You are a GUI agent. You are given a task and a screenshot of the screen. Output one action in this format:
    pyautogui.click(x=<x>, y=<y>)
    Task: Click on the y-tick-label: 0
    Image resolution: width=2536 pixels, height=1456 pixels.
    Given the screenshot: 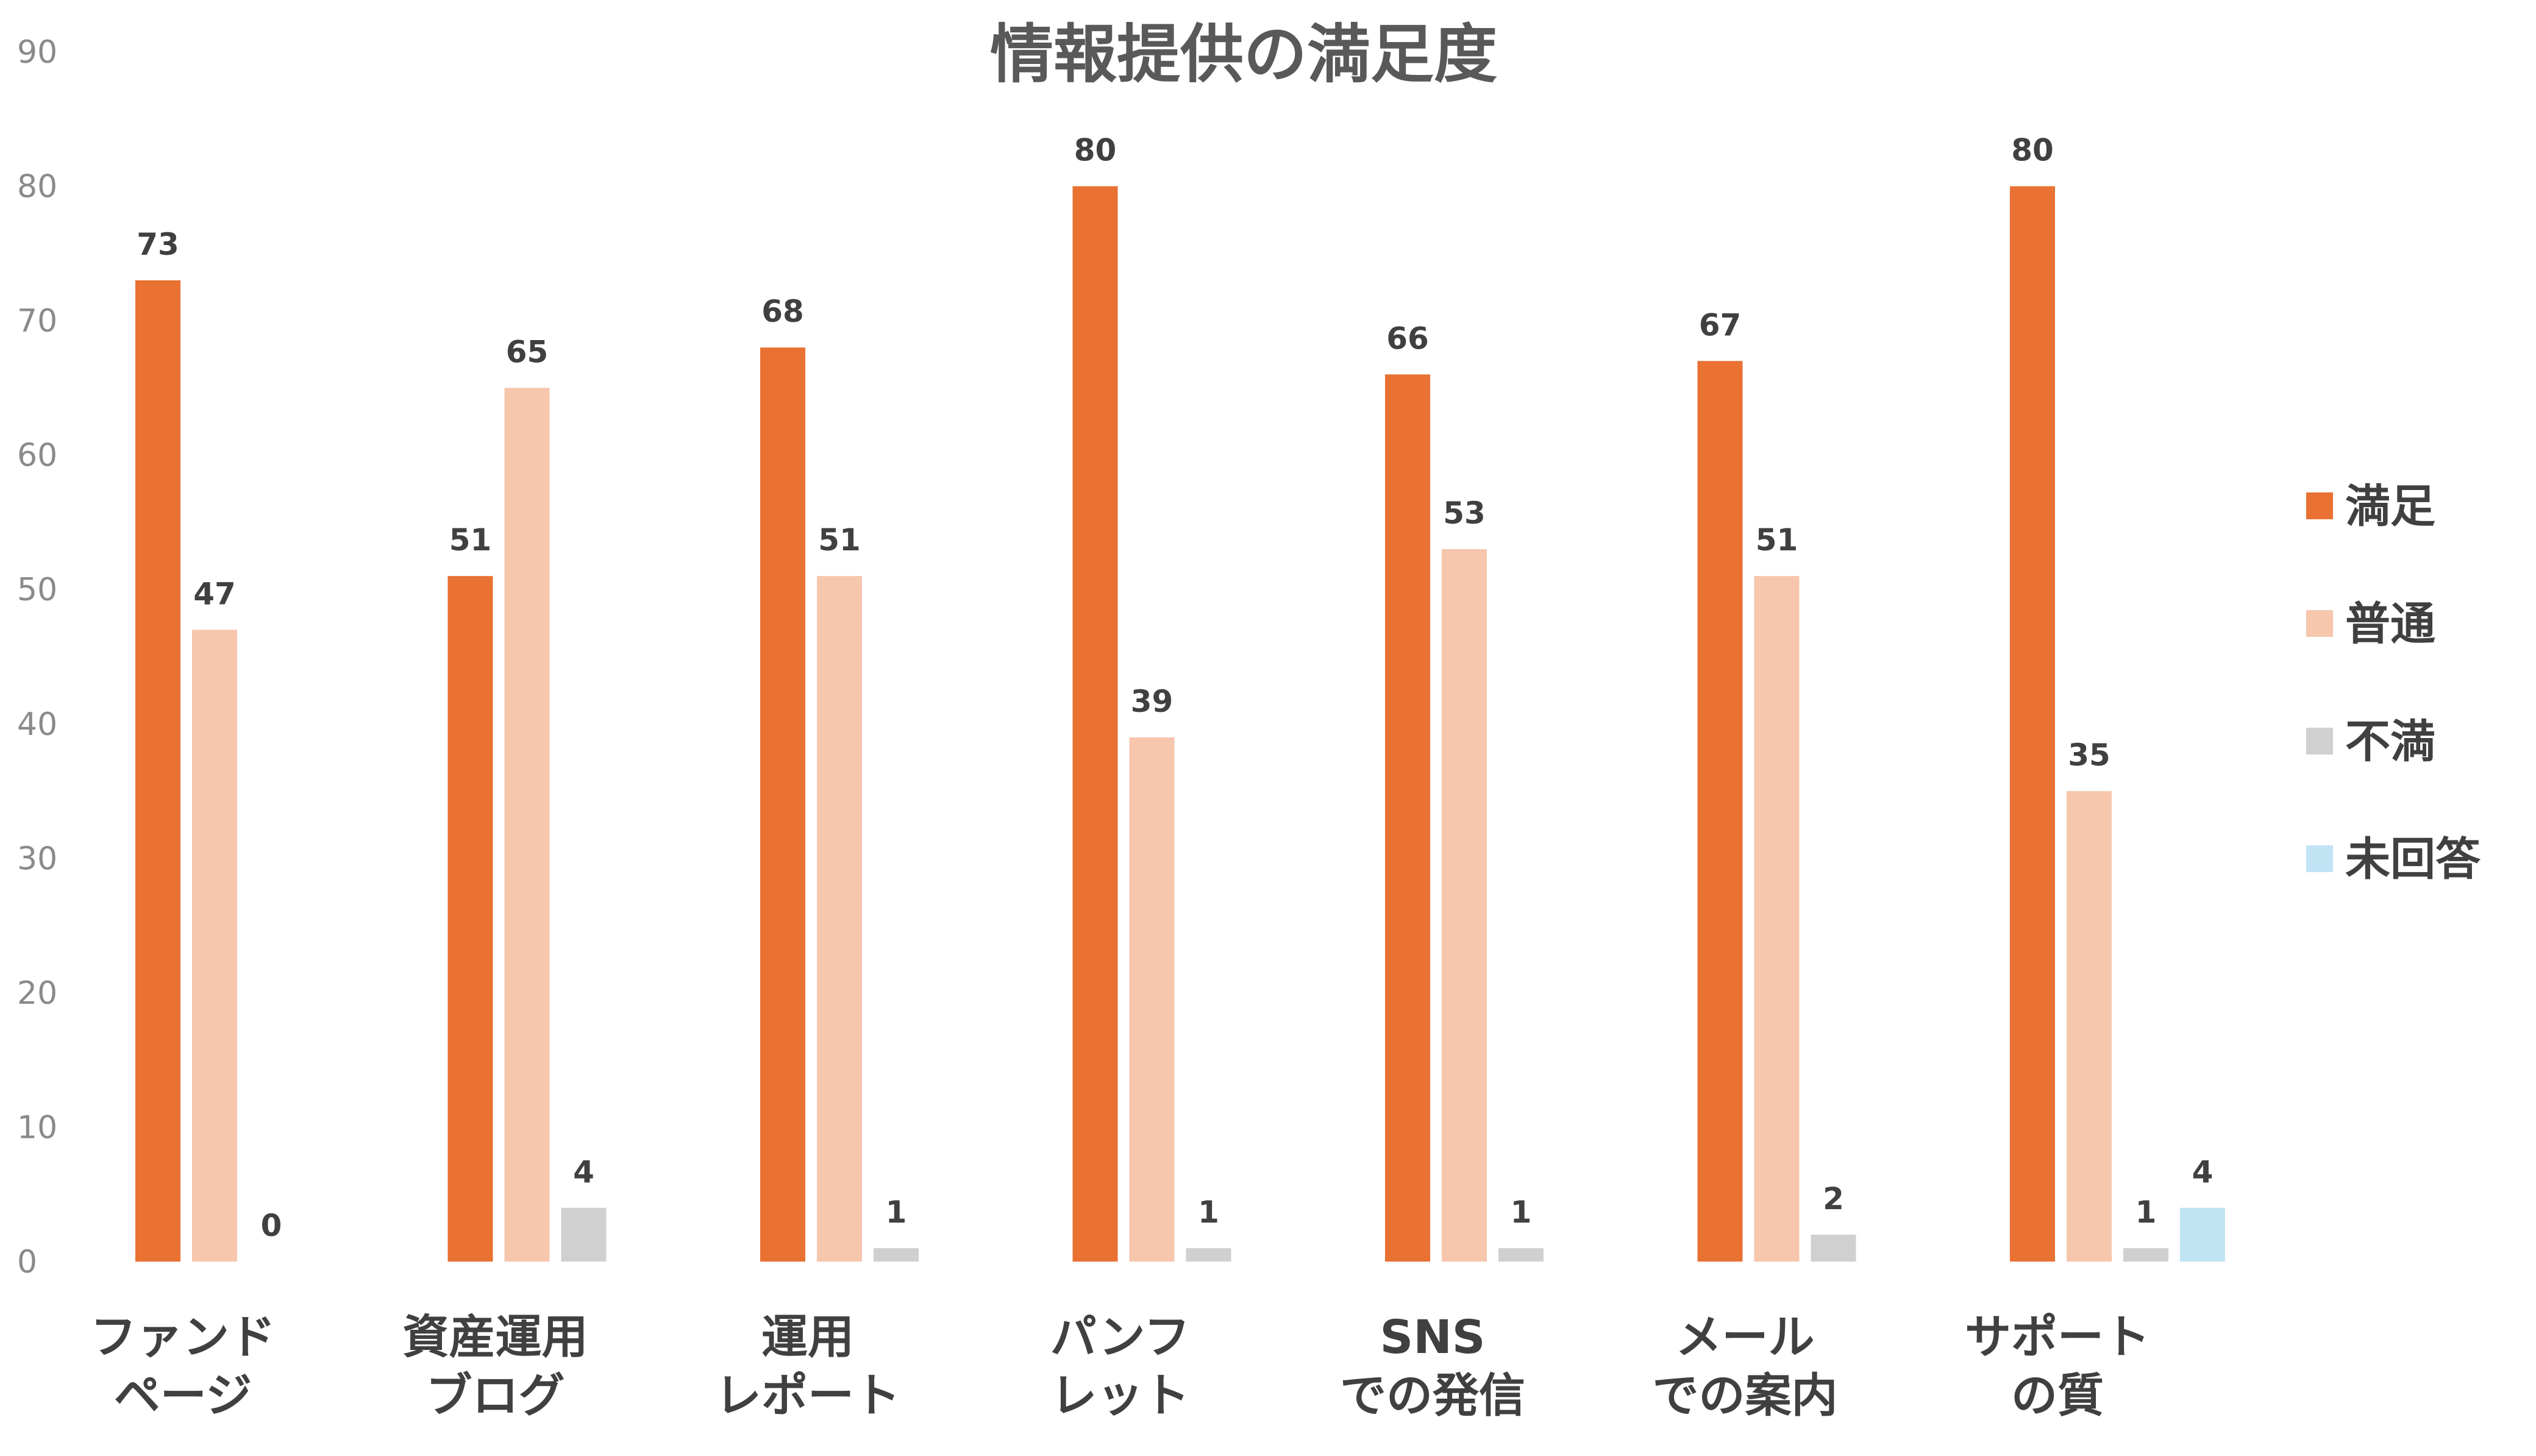 What is the action you would take?
    pyautogui.click(x=27, y=1262)
    